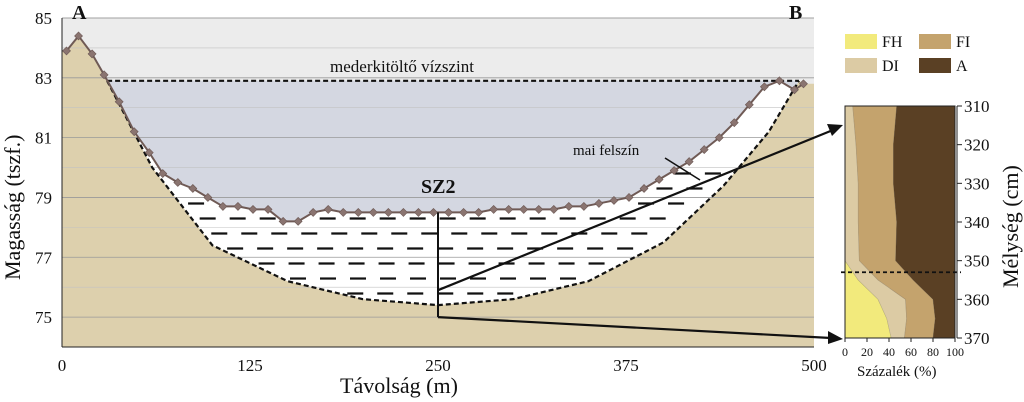  I want to click on y-axis-title: Magasság (tszf.), so click(12, 207).